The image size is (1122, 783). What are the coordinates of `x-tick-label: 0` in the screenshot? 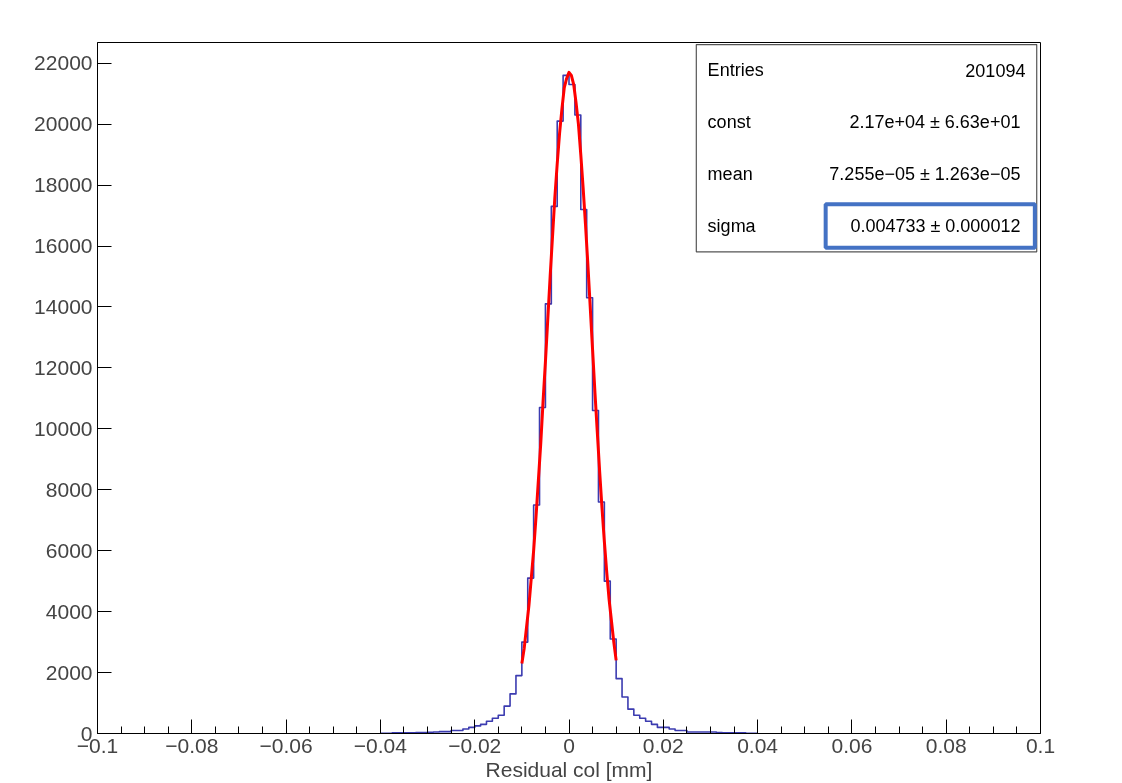 It's located at (569, 745).